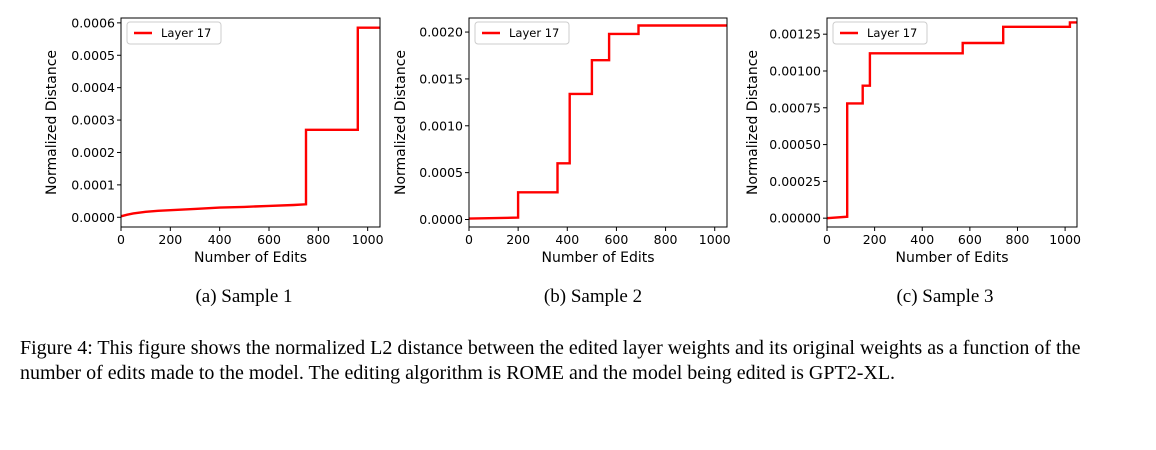 The image size is (1156, 450). I want to click on y-tick-label: 0.0010, so click(441, 125).